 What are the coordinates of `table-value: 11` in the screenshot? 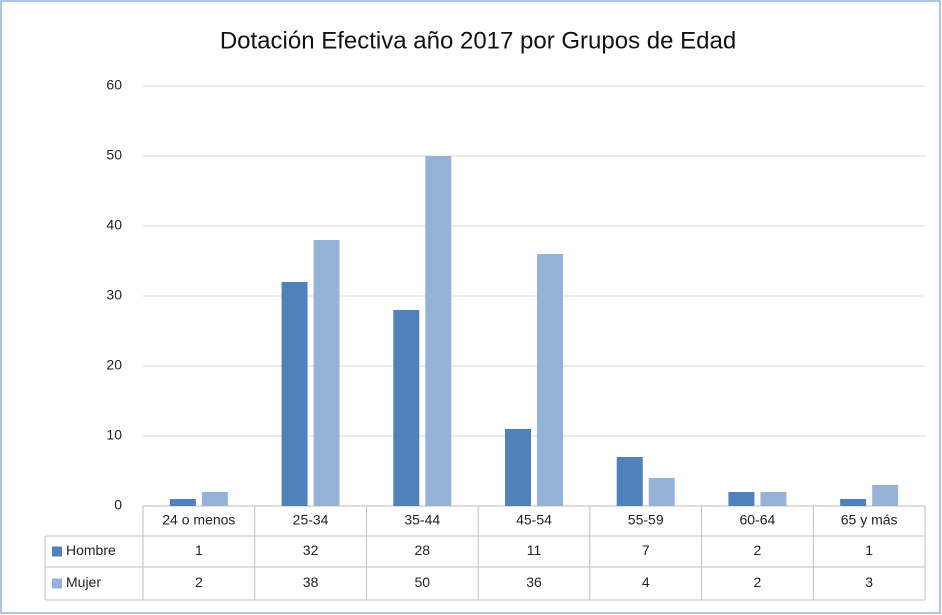 It's located at (534, 550).